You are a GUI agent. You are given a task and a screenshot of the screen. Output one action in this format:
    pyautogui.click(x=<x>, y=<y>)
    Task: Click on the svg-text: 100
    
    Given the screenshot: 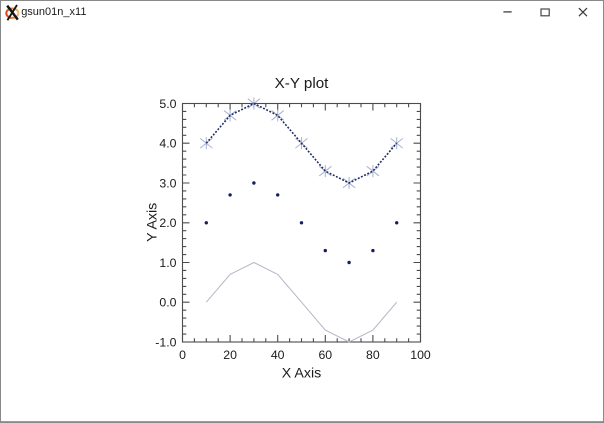 What is the action you would take?
    pyautogui.click(x=420, y=355)
    